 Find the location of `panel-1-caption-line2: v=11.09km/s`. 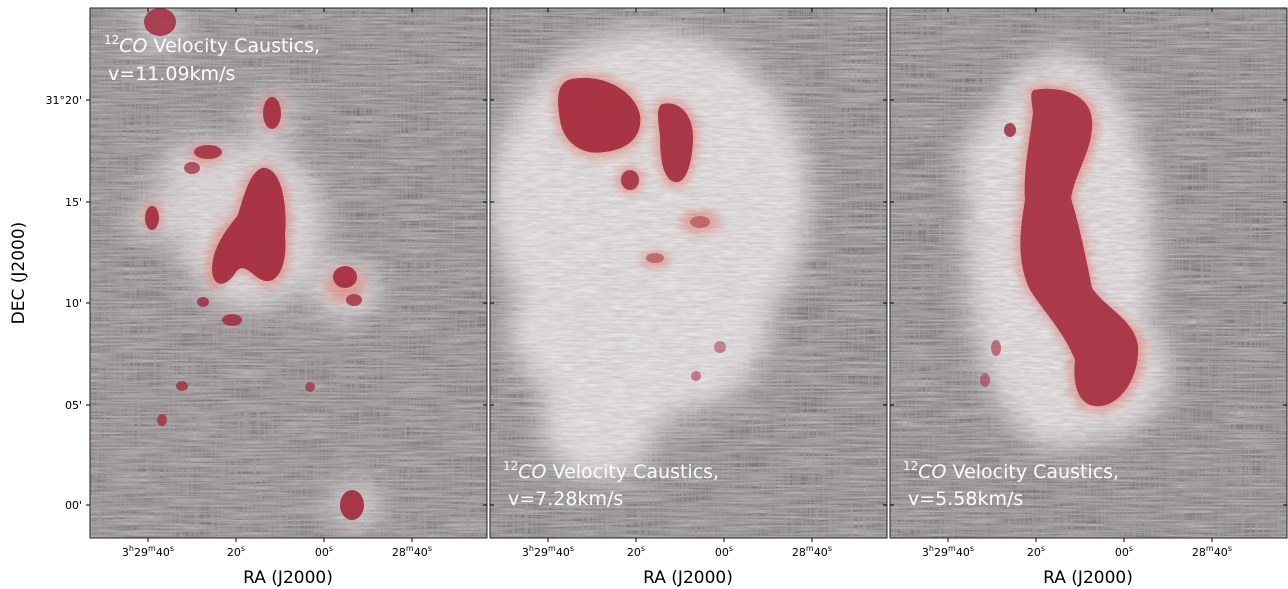

panel-1-caption-line2: v=11.09km/s is located at coordinates (171, 74).